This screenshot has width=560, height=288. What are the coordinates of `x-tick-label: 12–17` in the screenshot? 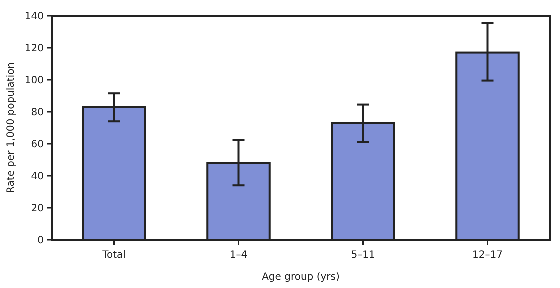 It's located at (487, 255).